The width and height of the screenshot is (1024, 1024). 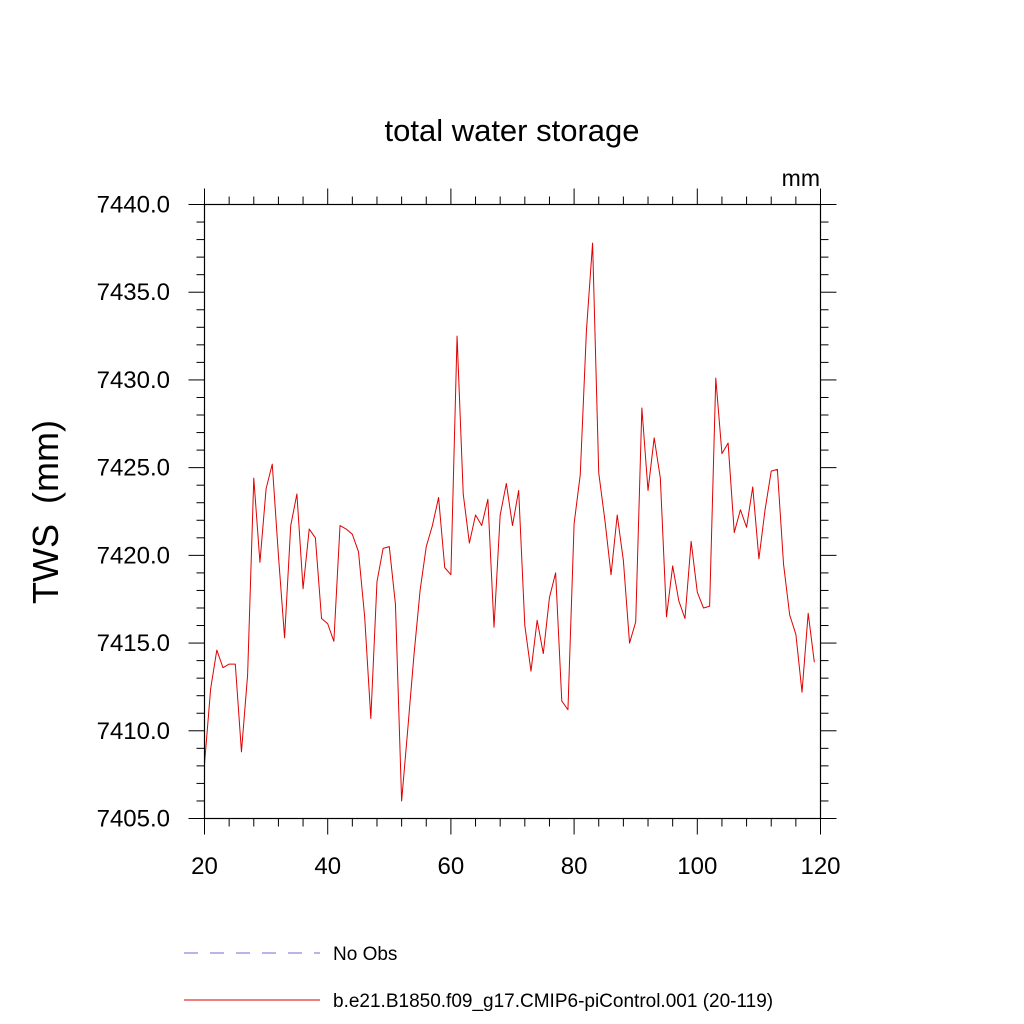 What do you see at coordinates (204, 866) in the screenshot?
I see `x-tick-label: 20` at bounding box center [204, 866].